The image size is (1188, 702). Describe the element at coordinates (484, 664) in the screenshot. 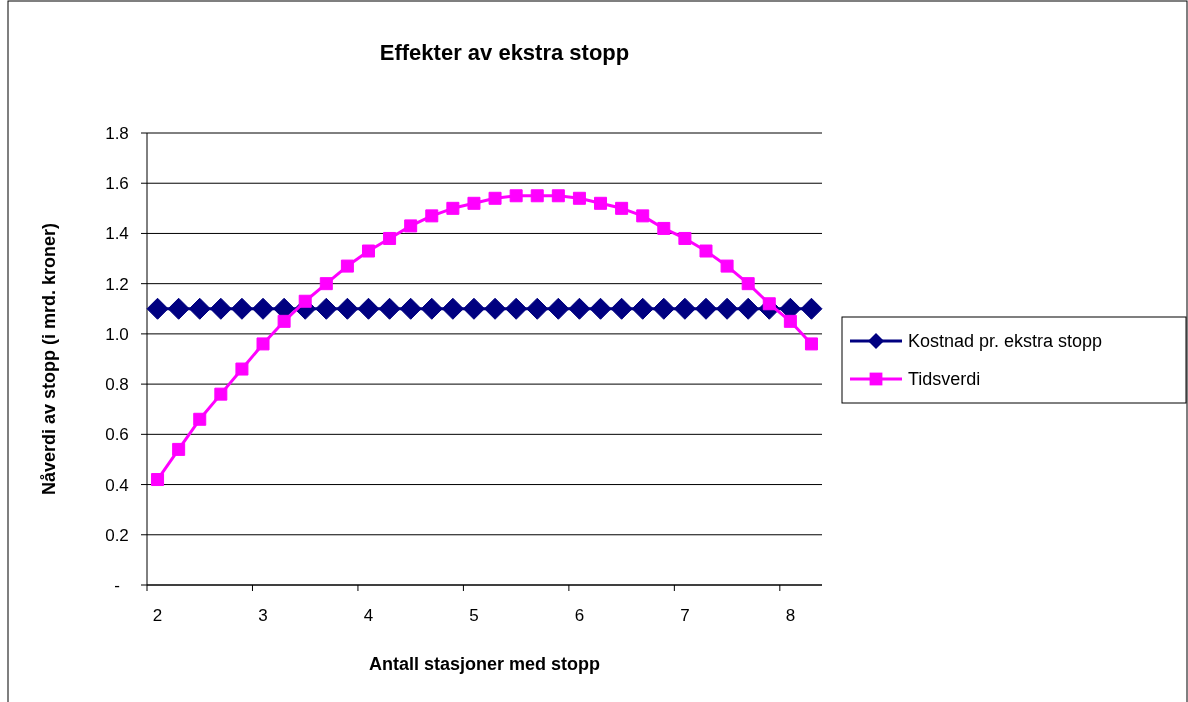

I see `x-axis-title: Antall stasjoner med stopp` at that location.